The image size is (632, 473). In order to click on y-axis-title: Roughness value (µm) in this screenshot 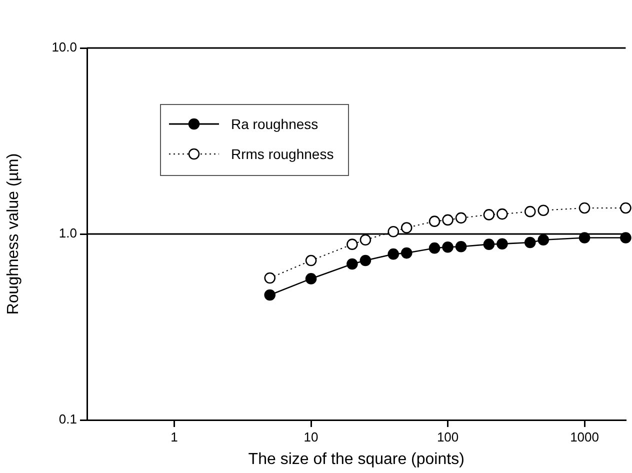, I will do `click(13, 234)`.